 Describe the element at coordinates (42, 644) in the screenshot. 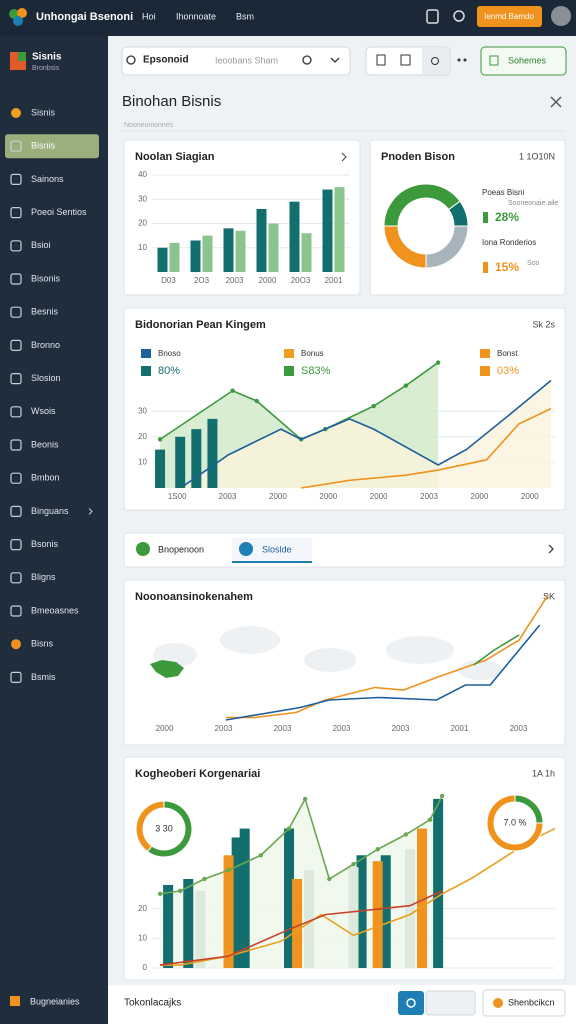

I see `sidebar-item: Bisns` at that location.